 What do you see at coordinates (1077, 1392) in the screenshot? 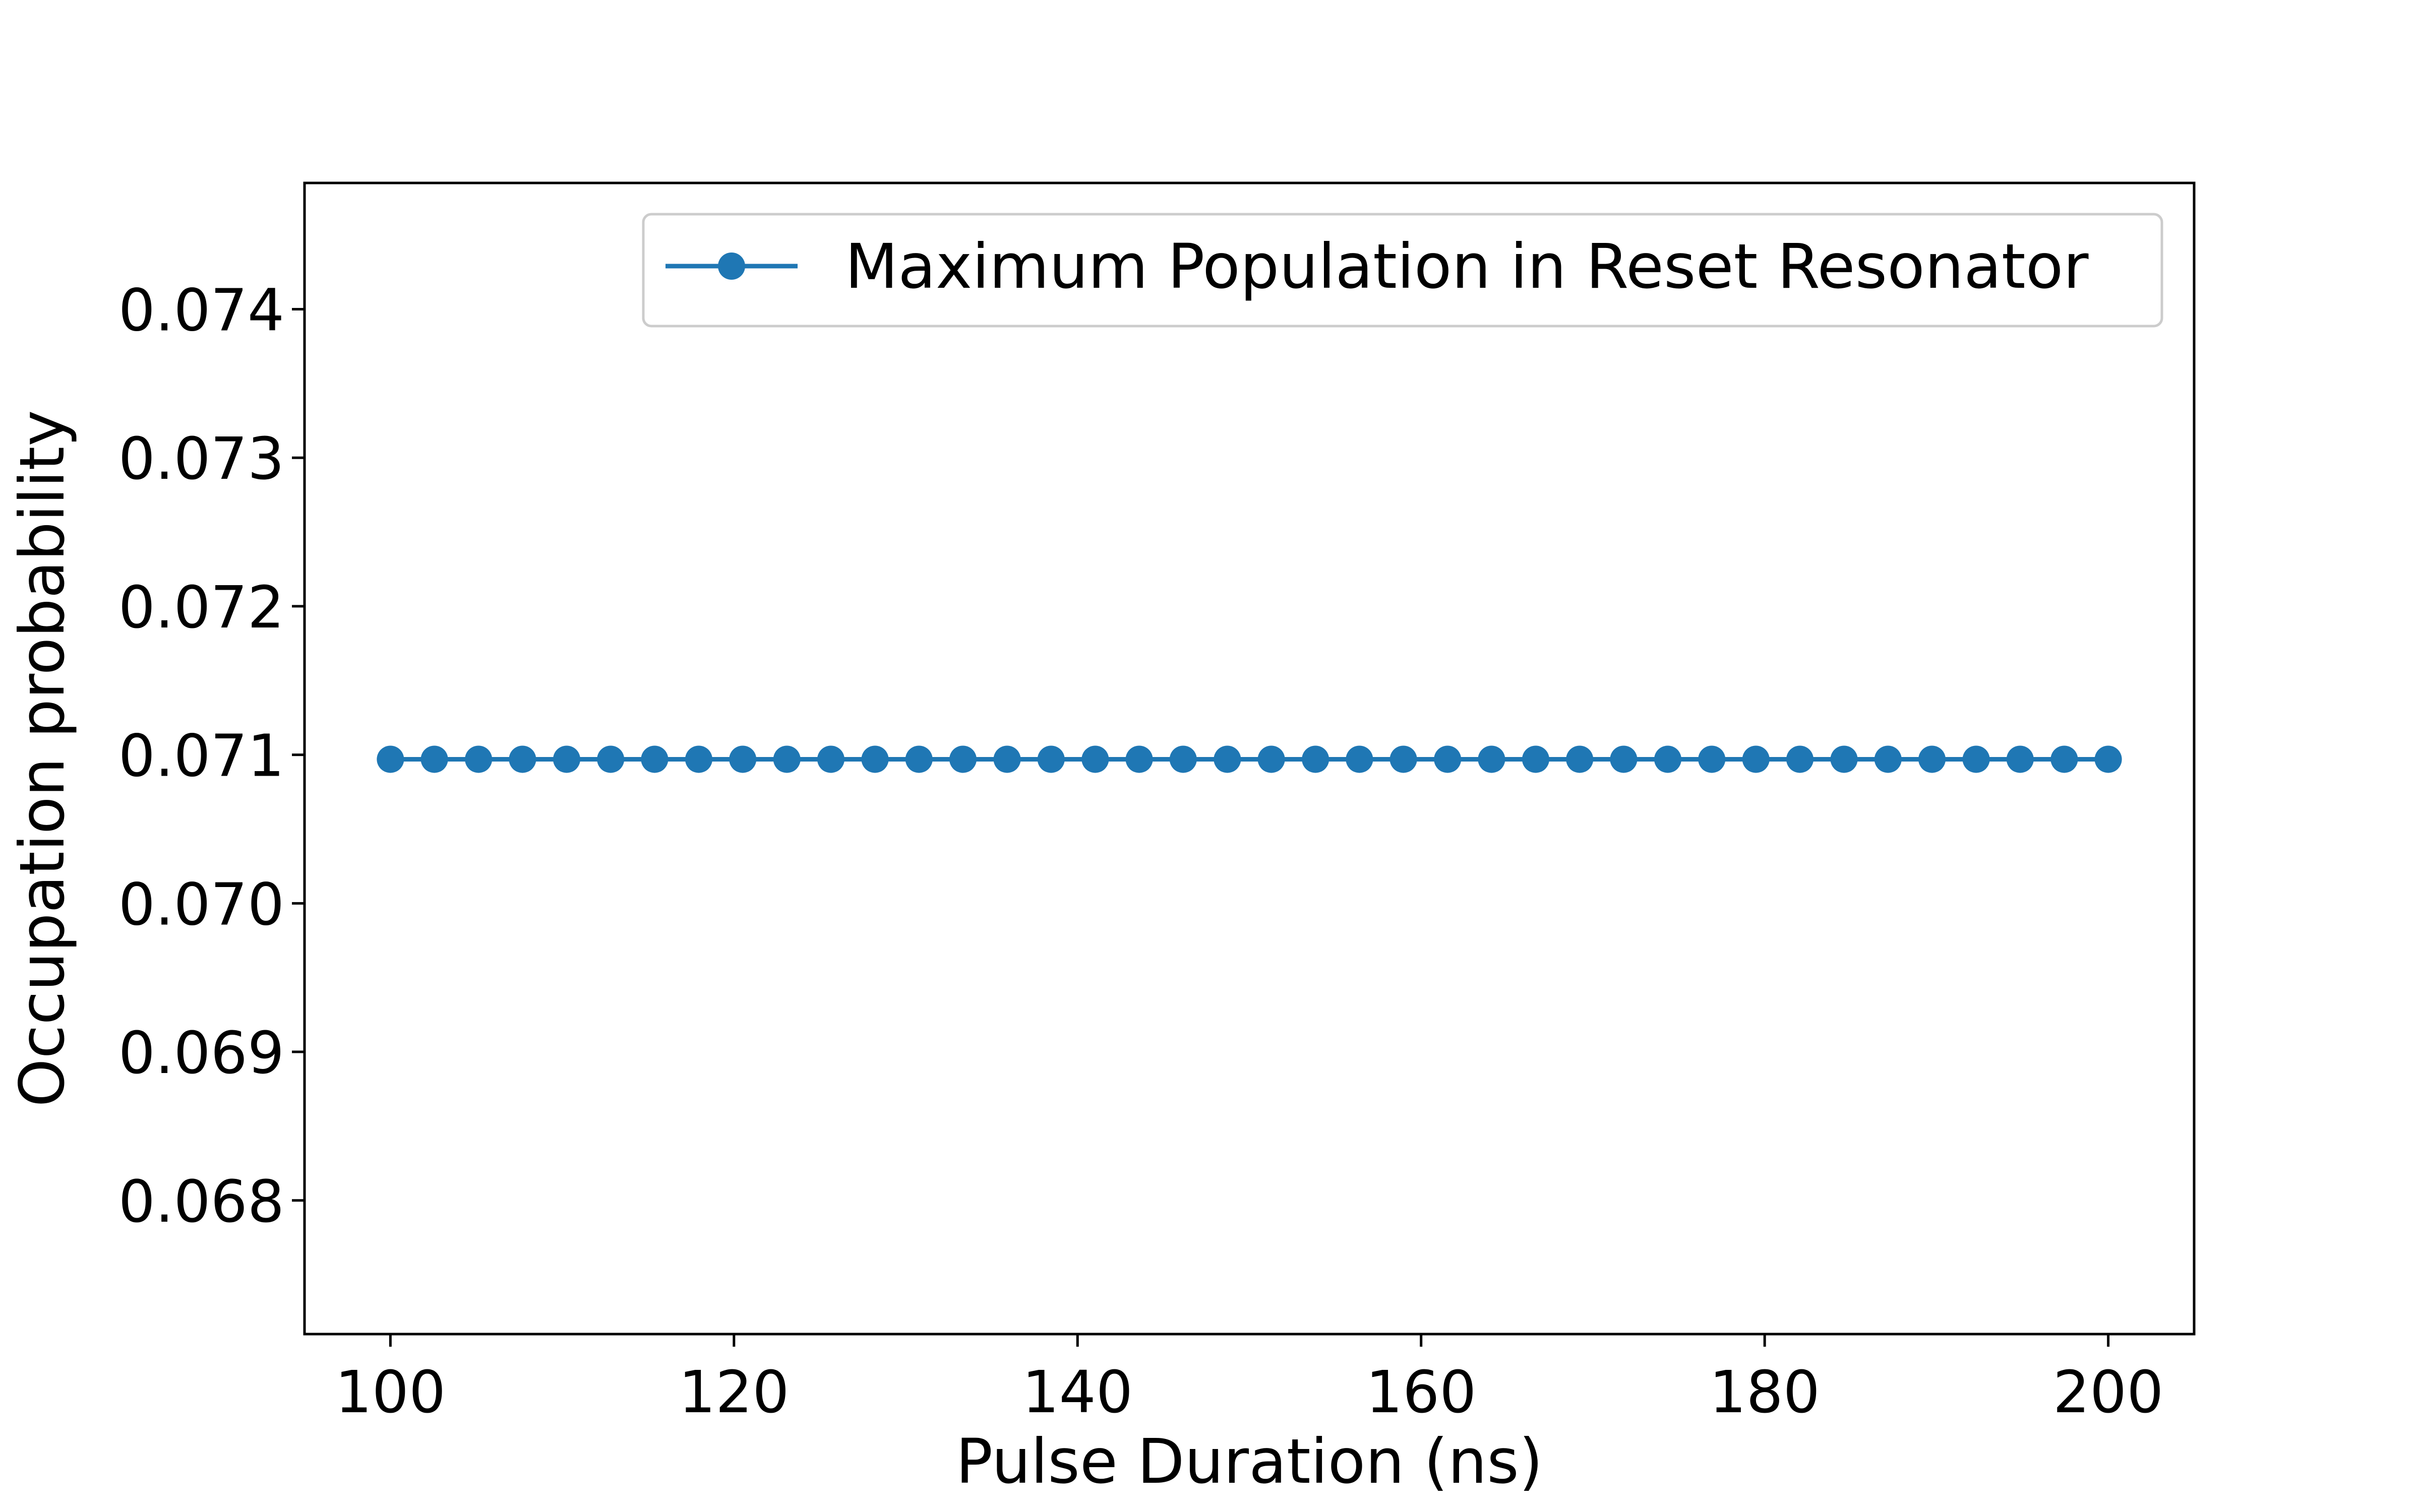
I see `x-tick-label: 140` at bounding box center [1077, 1392].